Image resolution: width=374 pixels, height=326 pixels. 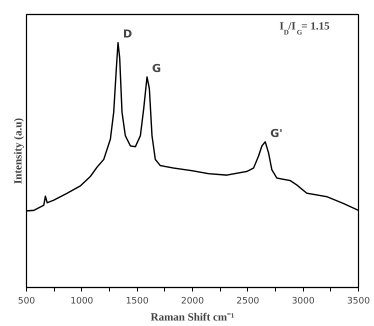 What do you see at coordinates (127, 34) in the screenshot?
I see `annotation: D` at bounding box center [127, 34].